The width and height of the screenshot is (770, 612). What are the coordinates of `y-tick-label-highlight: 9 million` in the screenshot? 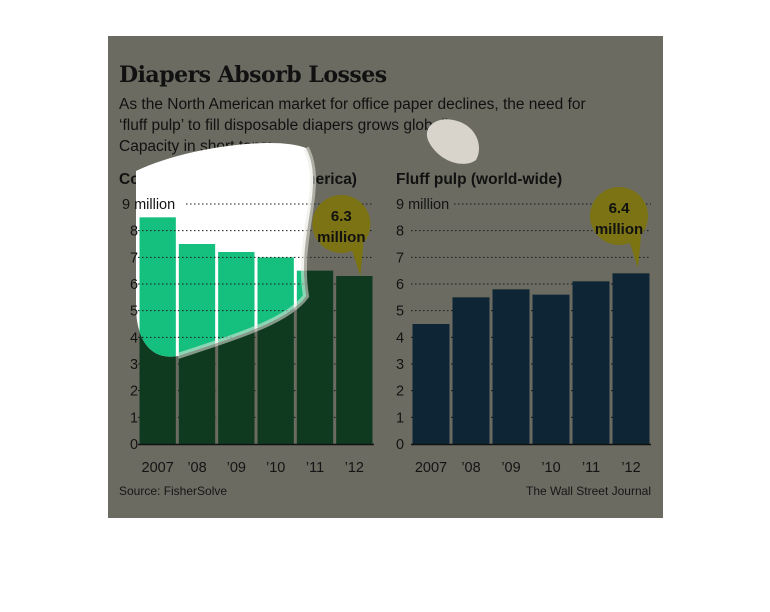 It's located at (148, 205).